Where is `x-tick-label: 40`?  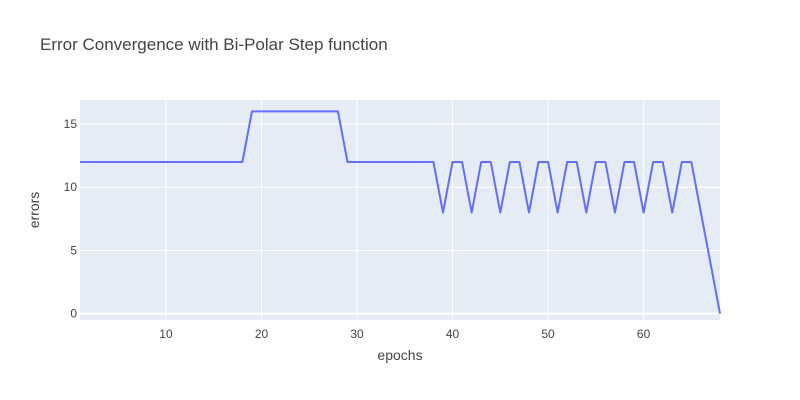
x-tick-label: 40 is located at coordinates (453, 334).